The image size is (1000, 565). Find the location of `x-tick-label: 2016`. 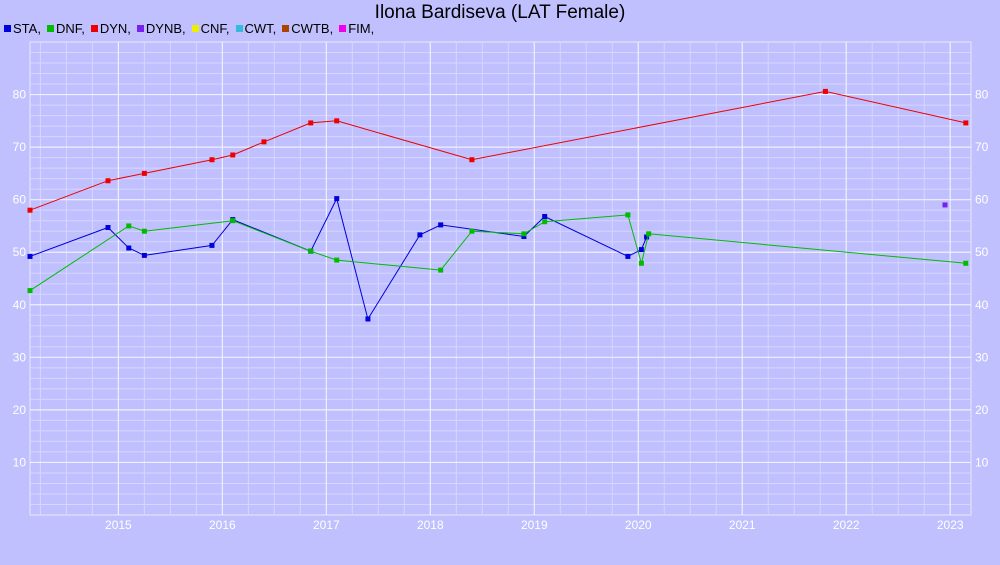

x-tick-label: 2016 is located at coordinates (222, 525).